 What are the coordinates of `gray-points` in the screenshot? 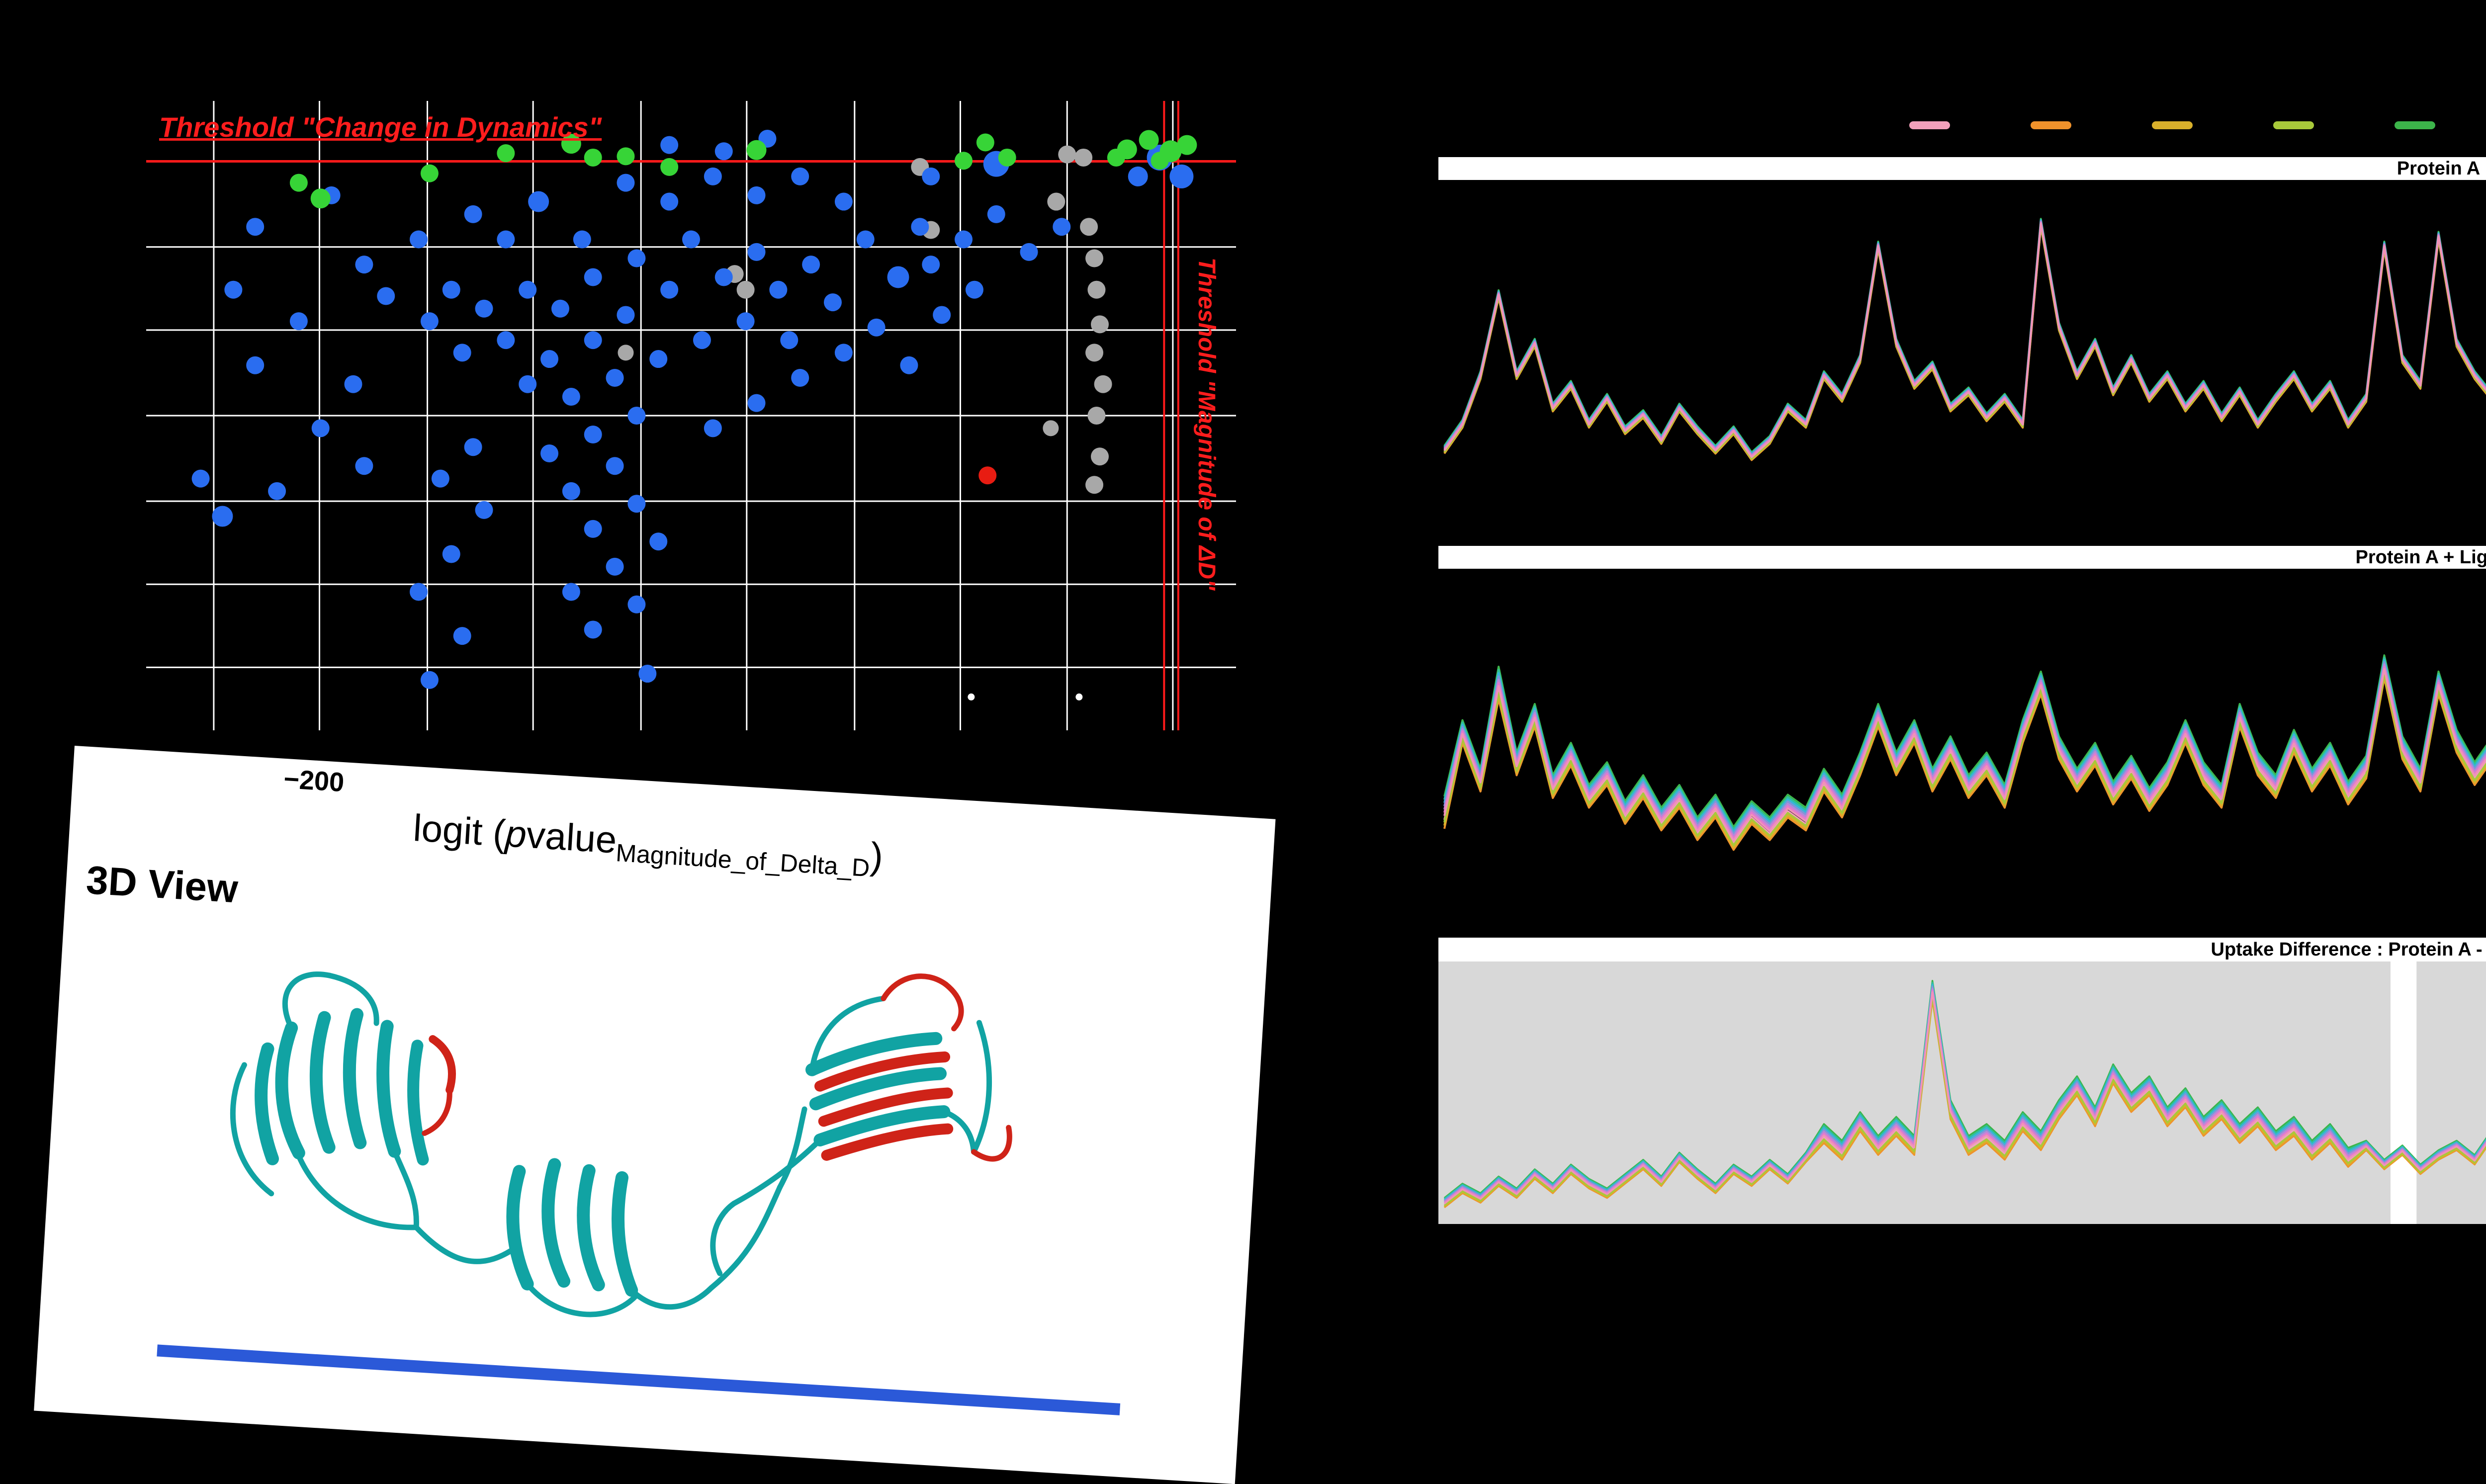 It's located at (865, 319).